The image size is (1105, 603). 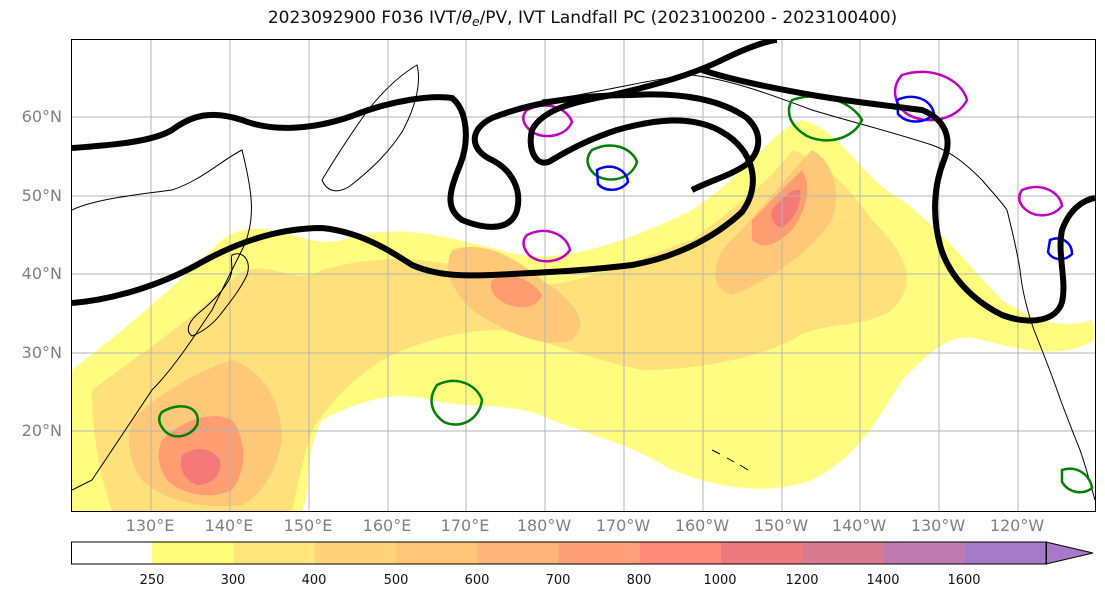 I want to click on colorbar-tick-1600: 1600, so click(x=964, y=580).